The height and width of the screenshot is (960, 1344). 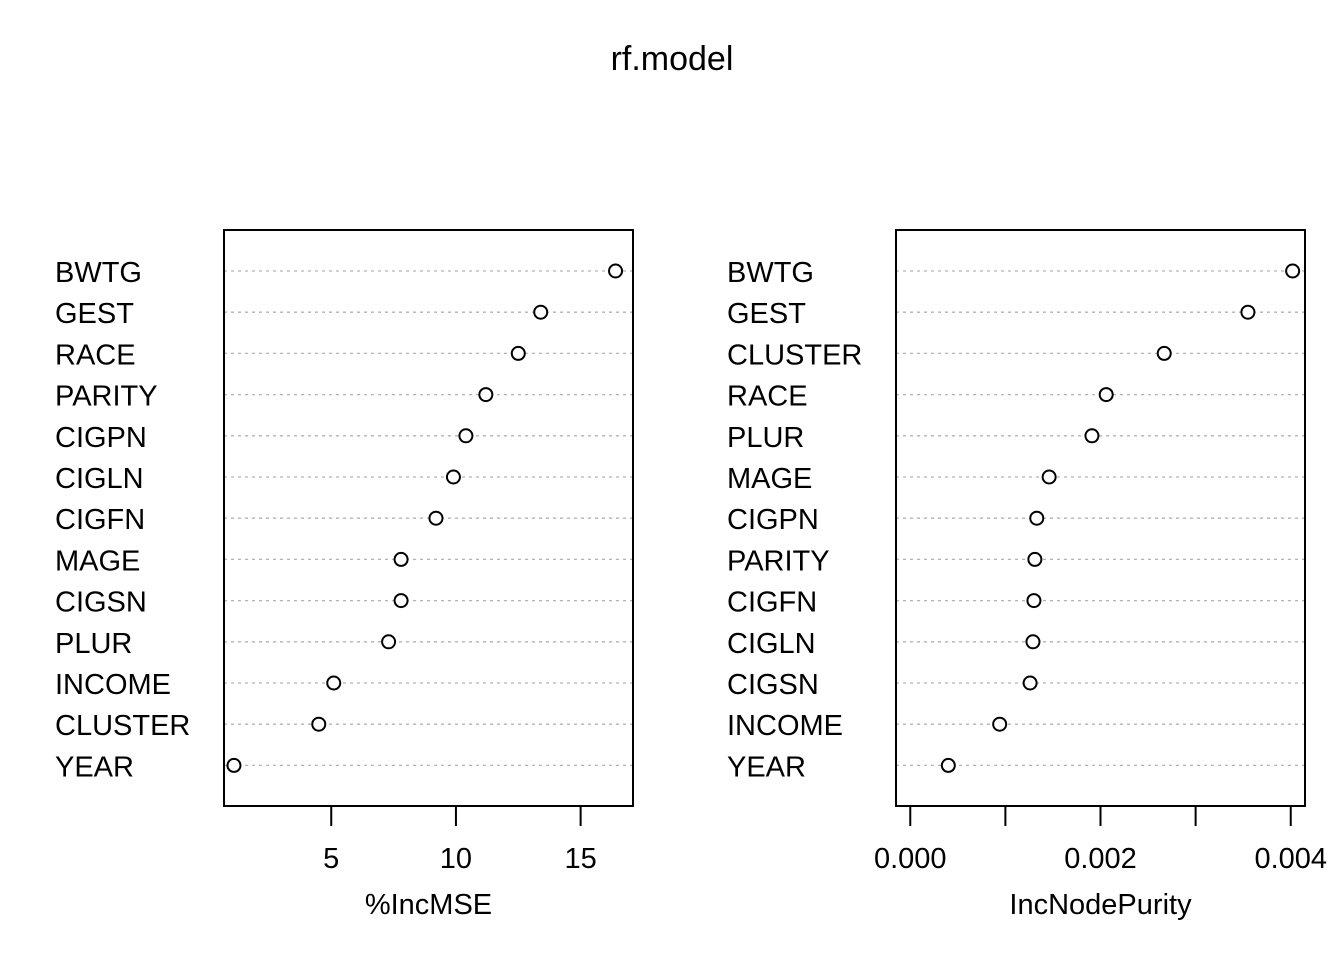 I want to click on x-tick-label: 5, so click(x=331, y=859).